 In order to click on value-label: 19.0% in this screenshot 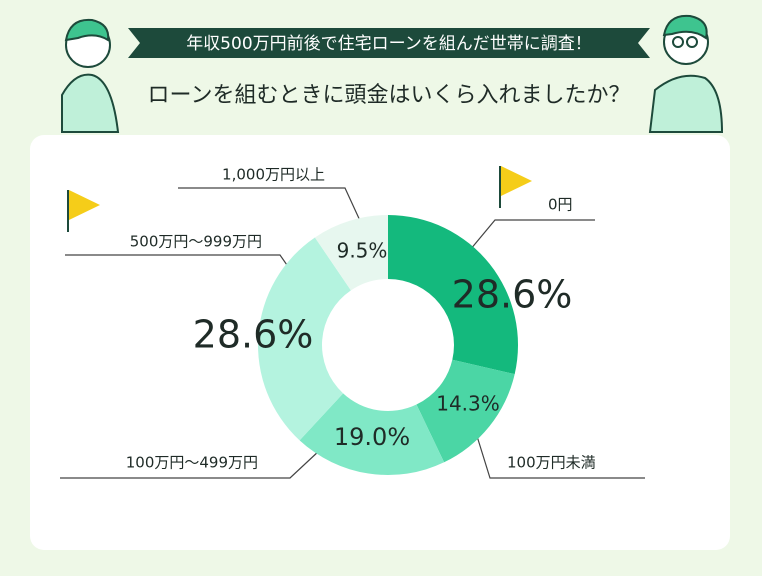, I will do `click(372, 437)`.